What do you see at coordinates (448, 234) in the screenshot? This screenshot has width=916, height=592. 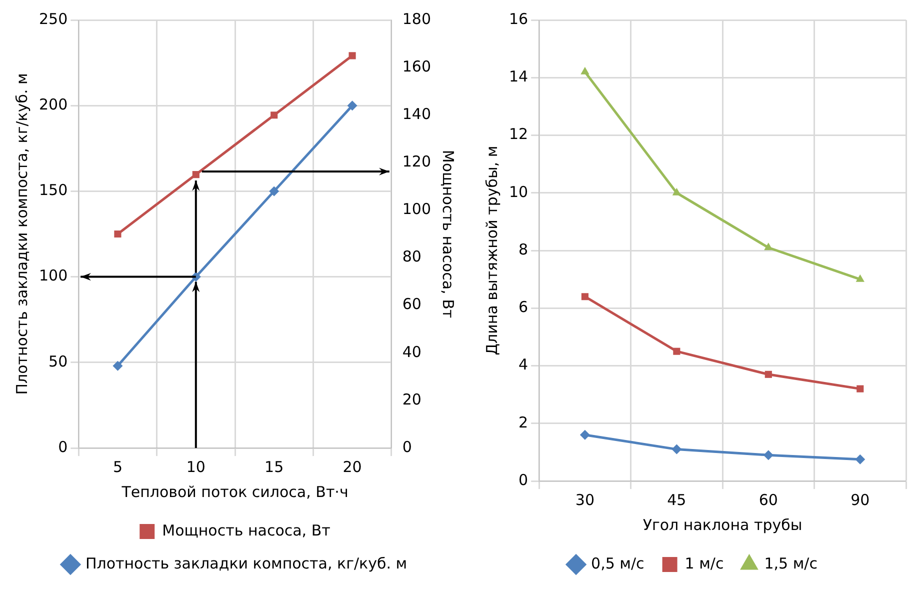 I see `y2-axis-title: Мощность насоса, Вт` at bounding box center [448, 234].